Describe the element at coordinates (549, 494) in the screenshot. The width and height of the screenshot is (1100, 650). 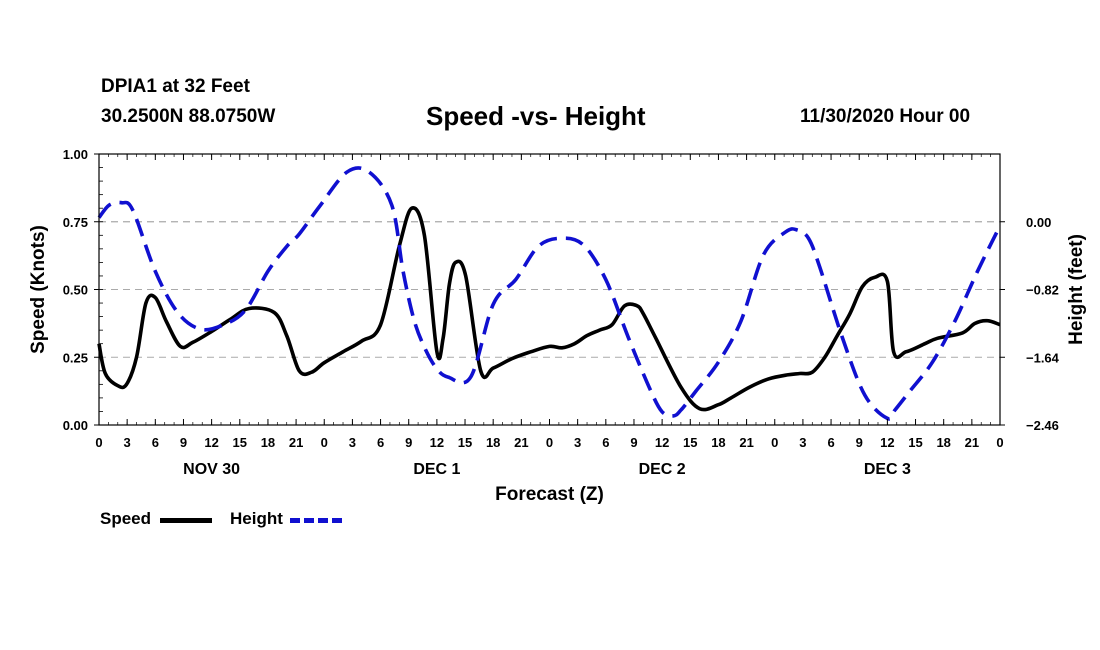
I see `x-axis-title: Forecast (Z)` at that location.